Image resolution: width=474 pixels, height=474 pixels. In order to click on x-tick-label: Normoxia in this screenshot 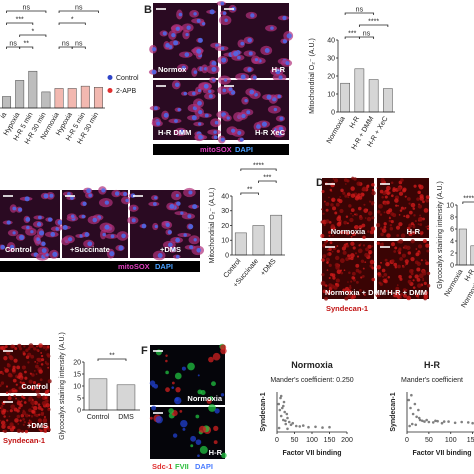, I will do `click(454, 283)`.